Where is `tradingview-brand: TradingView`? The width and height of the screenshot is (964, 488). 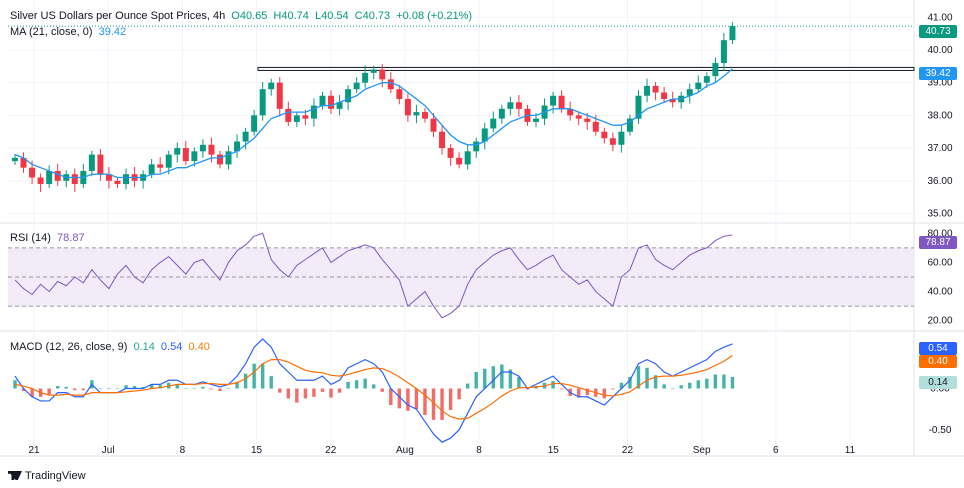 tradingview-brand: TradingView is located at coordinates (47, 476).